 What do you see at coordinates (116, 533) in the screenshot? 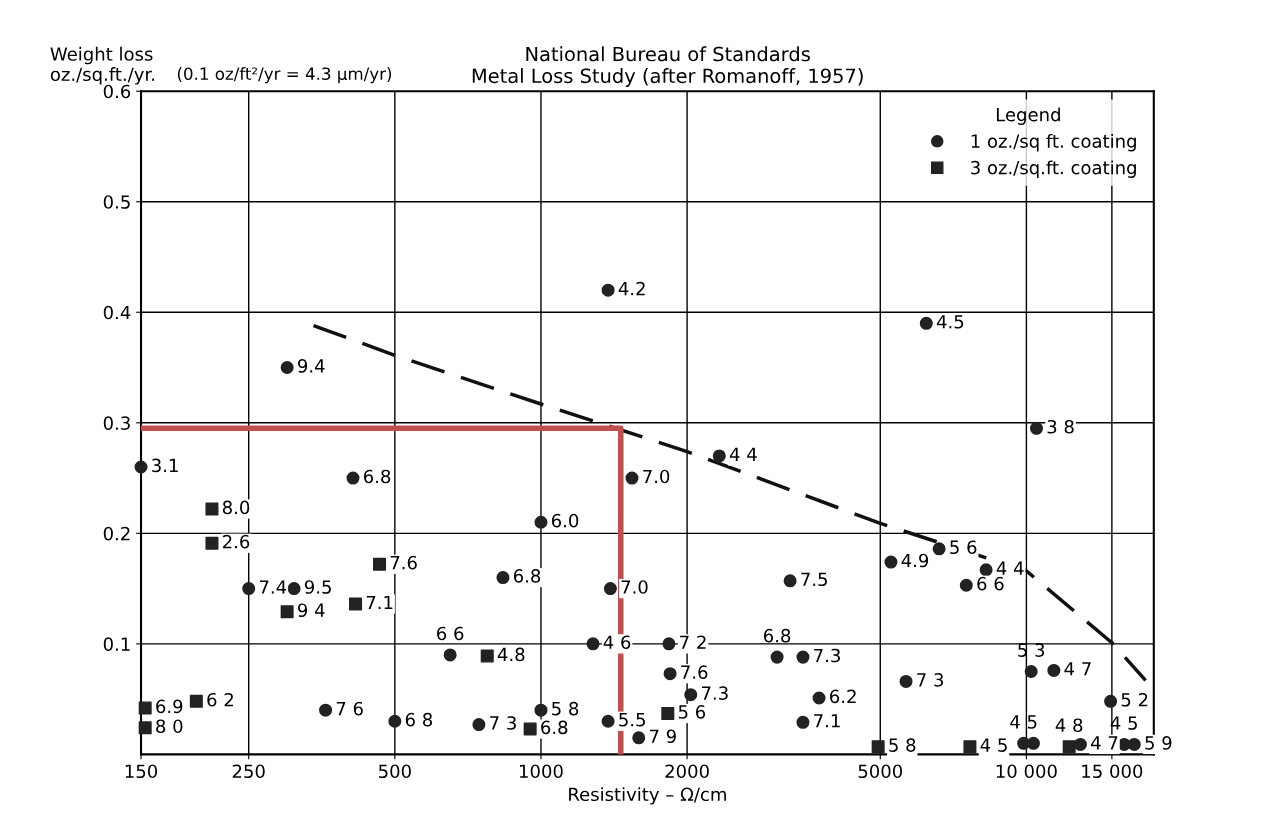
I see `y-tick-label: 0.2` at bounding box center [116, 533].